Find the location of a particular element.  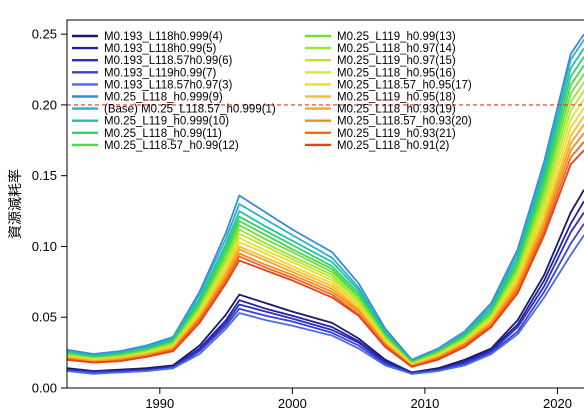

legend-label: M0.25_L119_h0.999(10) is located at coordinates (166, 122).